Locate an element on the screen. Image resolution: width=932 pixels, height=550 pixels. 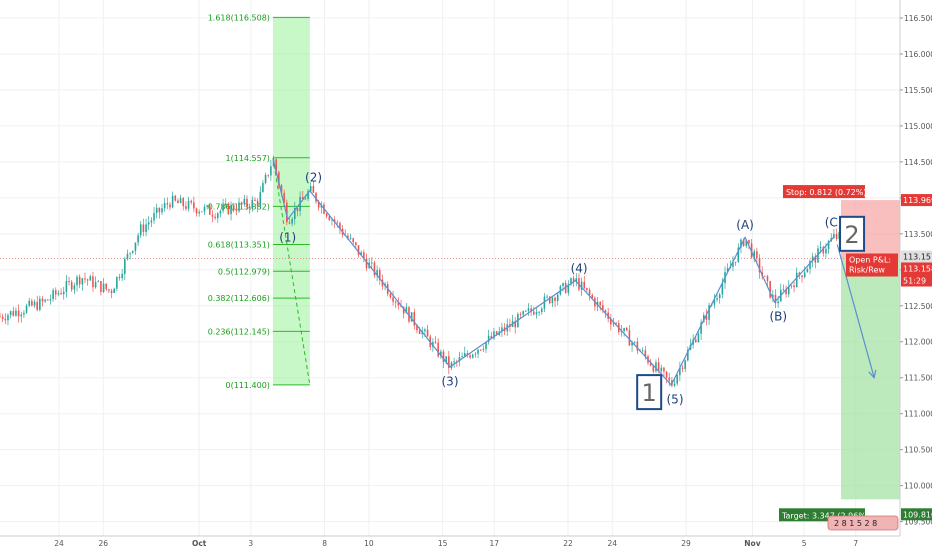
fib-level-label: 1(114.557) is located at coordinates (248, 158).